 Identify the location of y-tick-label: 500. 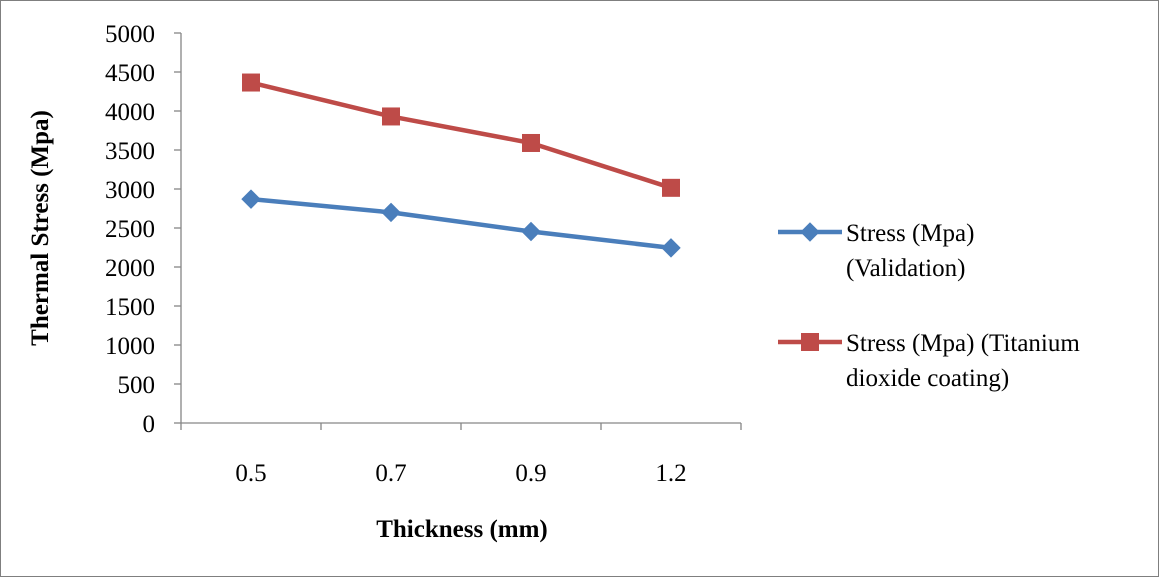
(137, 385).